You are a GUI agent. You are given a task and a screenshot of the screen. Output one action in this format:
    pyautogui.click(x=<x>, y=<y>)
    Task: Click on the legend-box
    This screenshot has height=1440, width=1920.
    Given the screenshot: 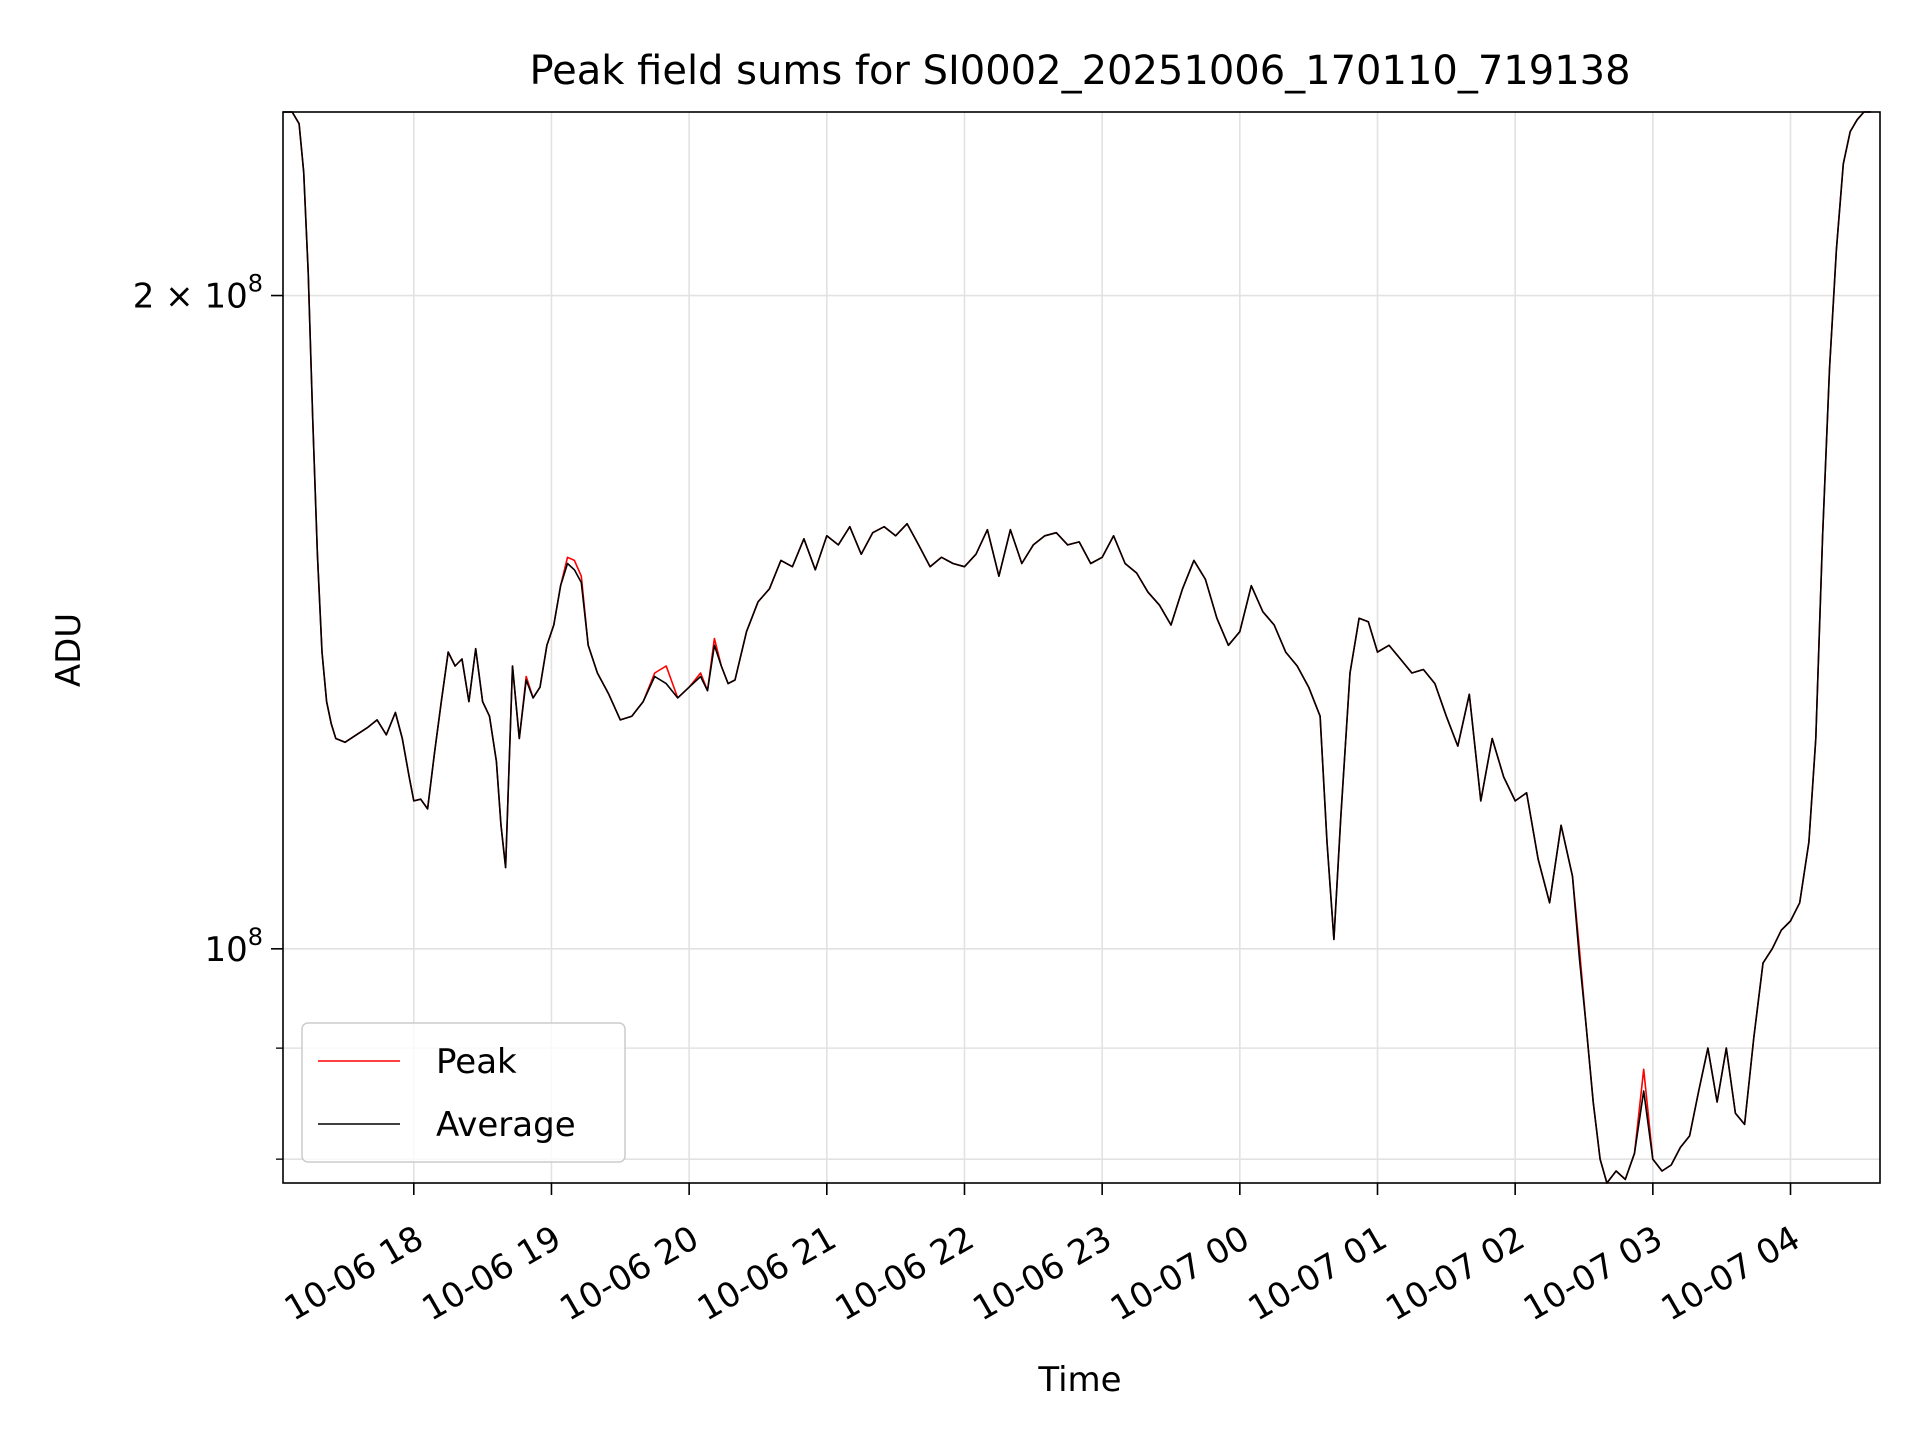 What is the action you would take?
    pyautogui.click(x=463, y=1092)
    